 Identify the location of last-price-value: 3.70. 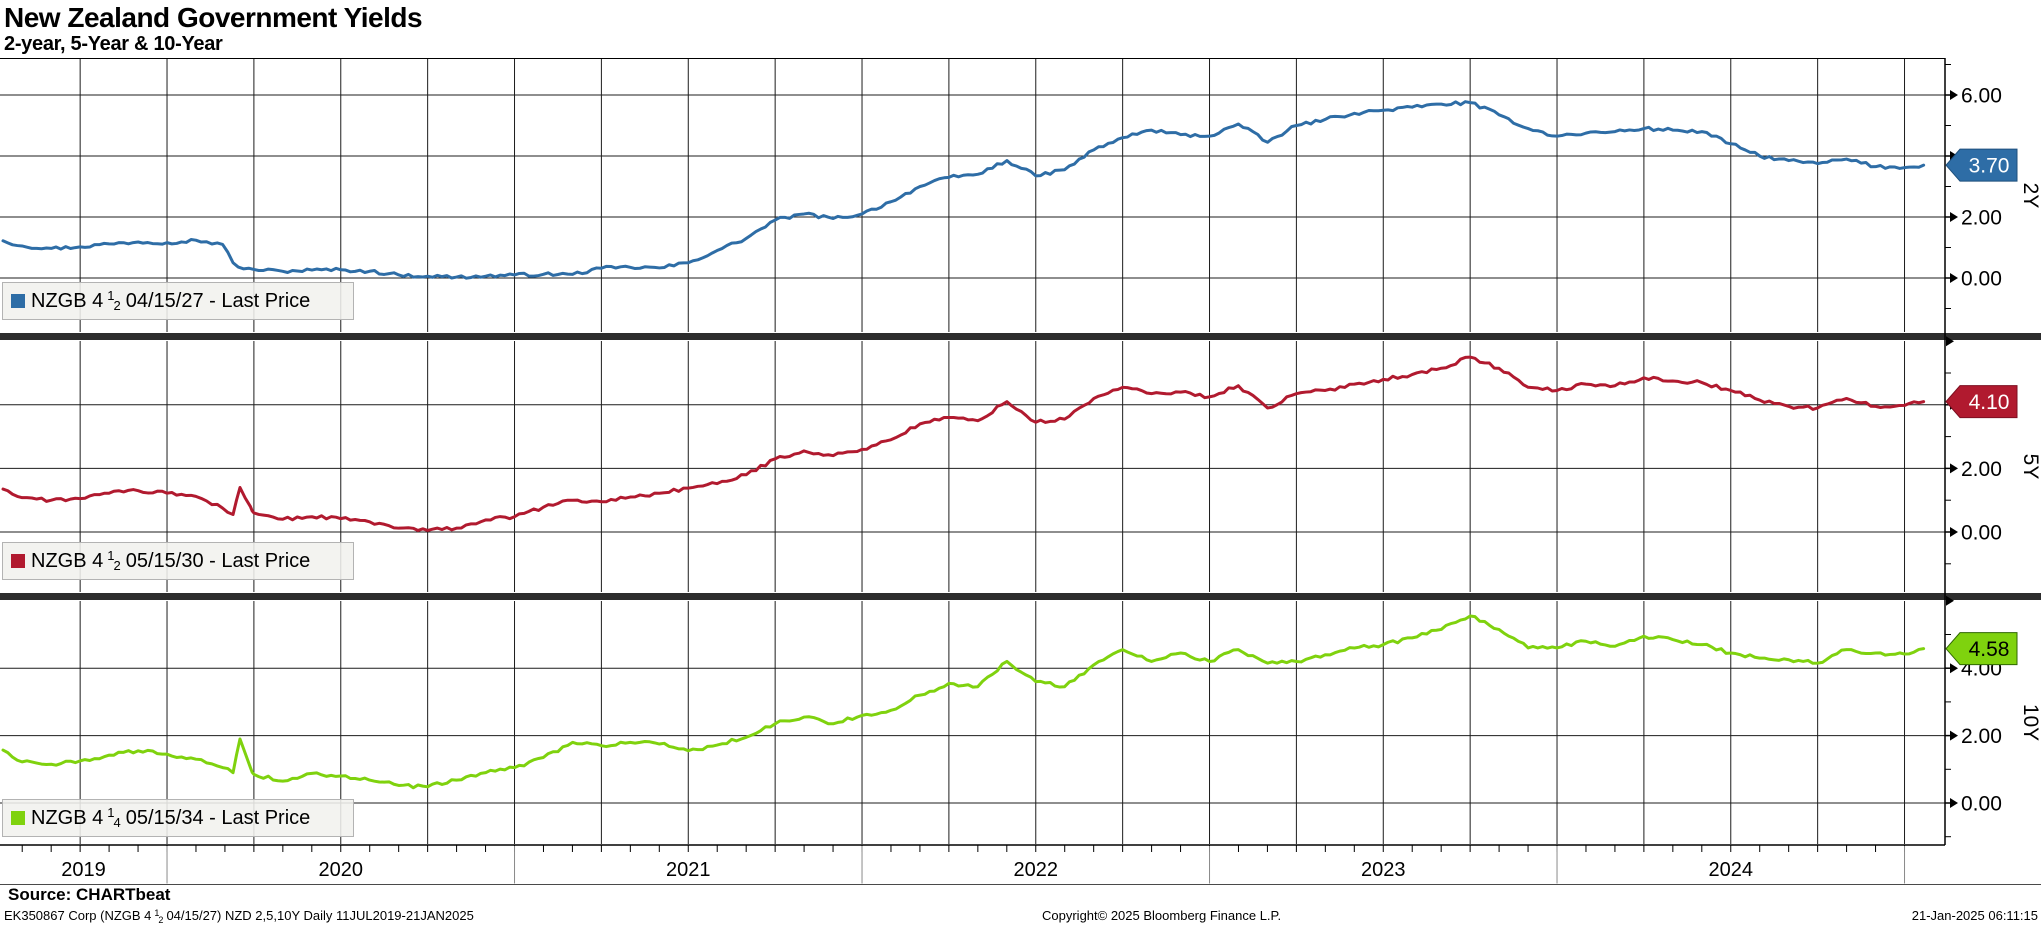
(1989, 166).